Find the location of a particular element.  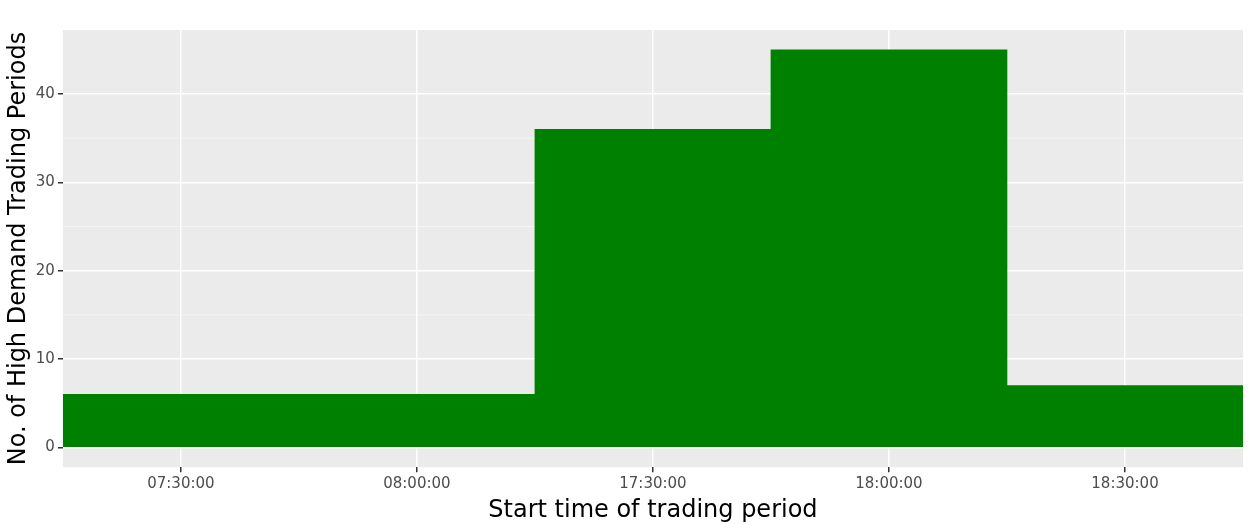

y-tick-label: 20 is located at coordinates (45, 269).